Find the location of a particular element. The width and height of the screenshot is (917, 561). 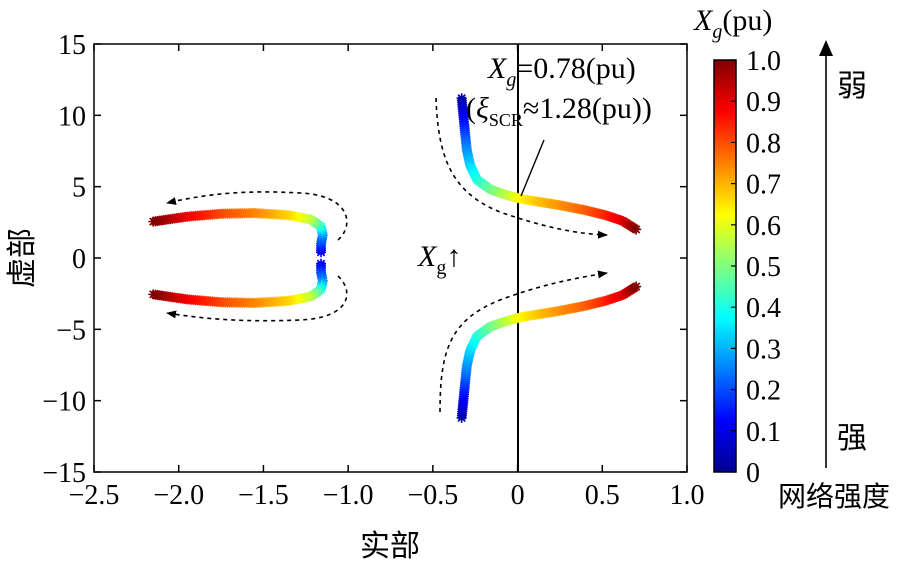

xg-arrow-symbol: ↑ is located at coordinates (453, 256).